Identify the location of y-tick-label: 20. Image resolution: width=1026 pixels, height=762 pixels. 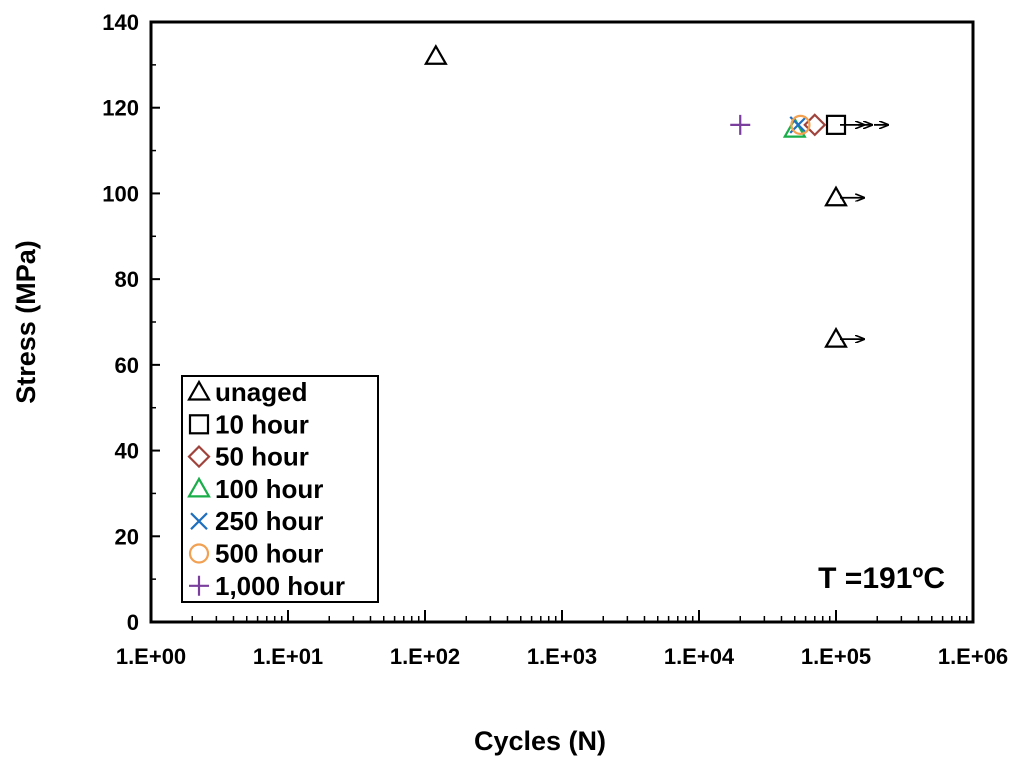
(127, 536).